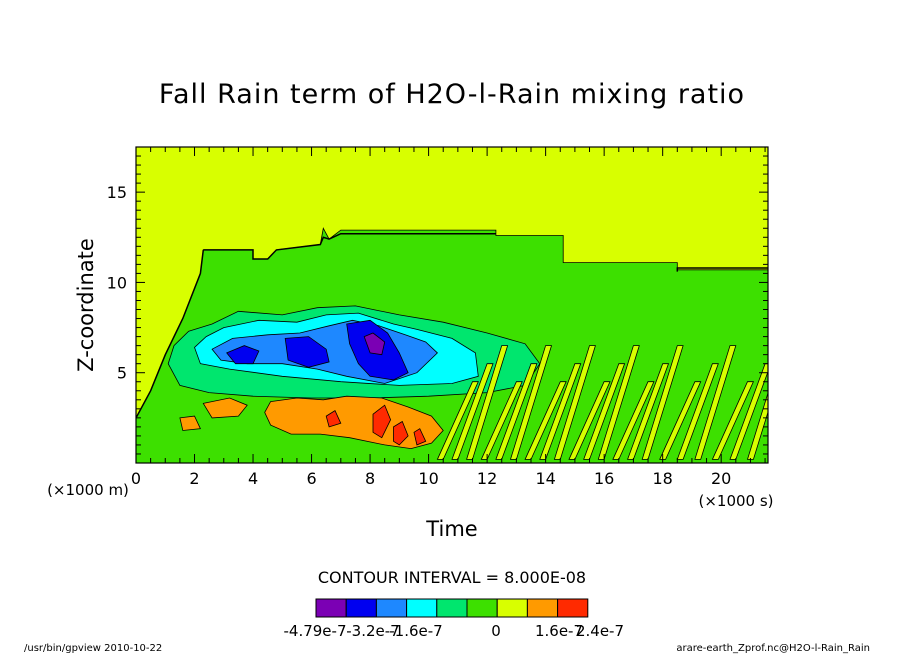 This screenshot has width=904, height=654. Describe the element at coordinates (315, 631) in the screenshot. I see `legend-label: -4.79e-7` at that location.